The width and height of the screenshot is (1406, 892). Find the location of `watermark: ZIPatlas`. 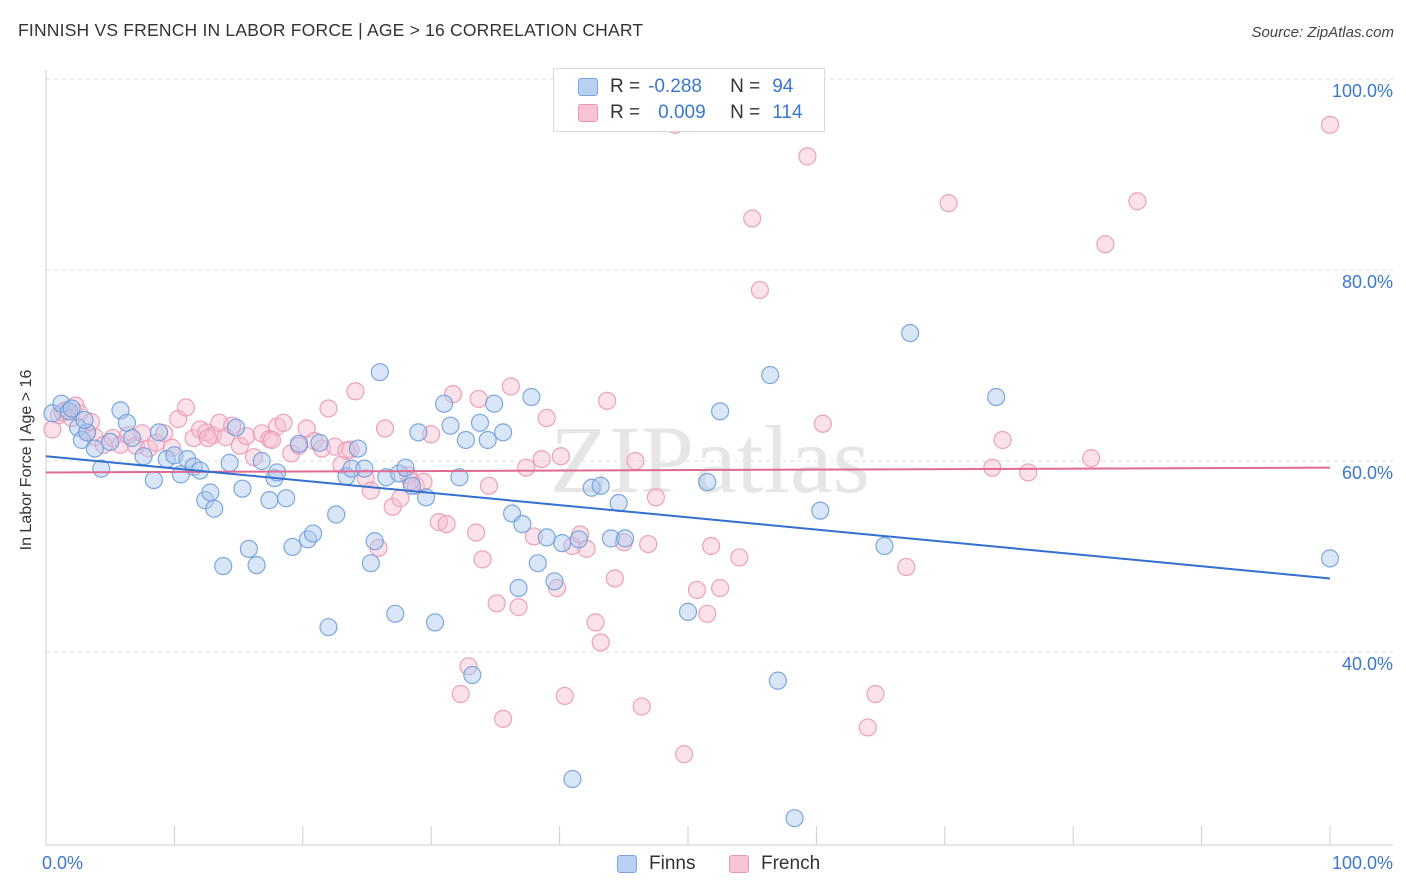

watermark: ZIPatlas is located at coordinates (710, 459).